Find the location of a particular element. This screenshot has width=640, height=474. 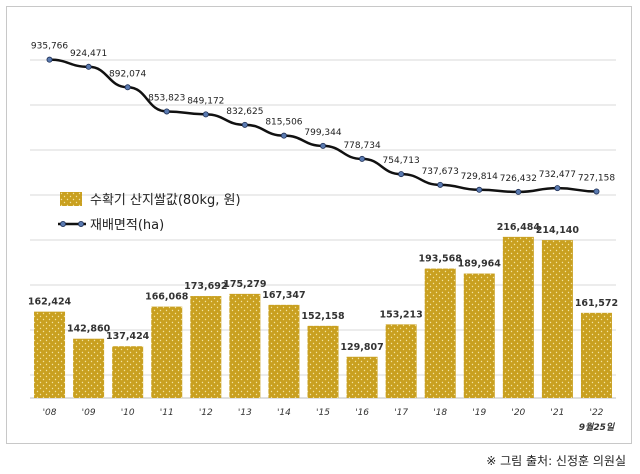

line-data-label: 924,471 is located at coordinates (88, 54).